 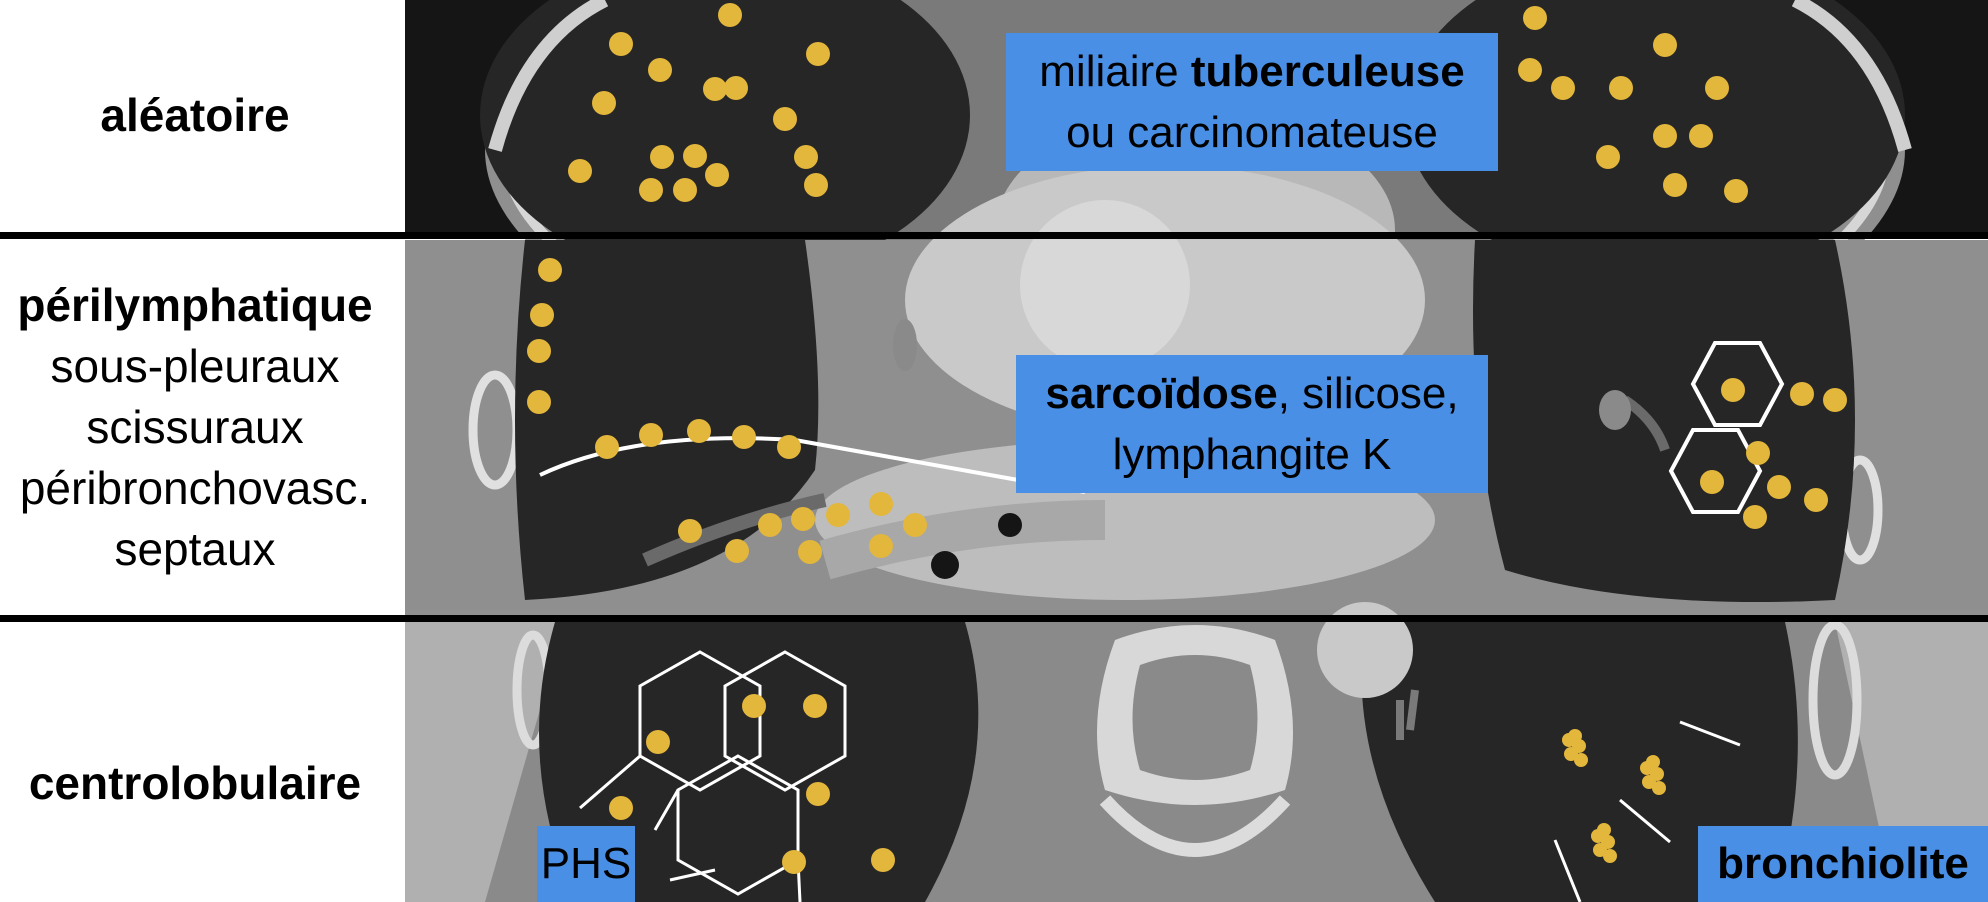 I want to click on callout-phs-text: PHS, so click(x=586, y=863).